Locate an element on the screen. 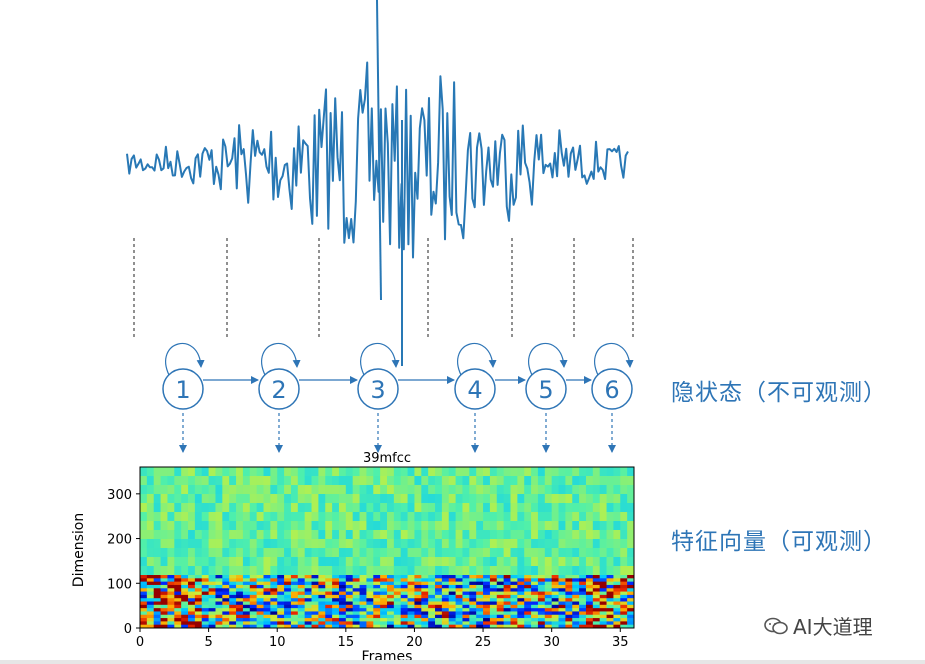 The width and height of the screenshot is (925, 664). state-circle is located at coordinates (475, 389).